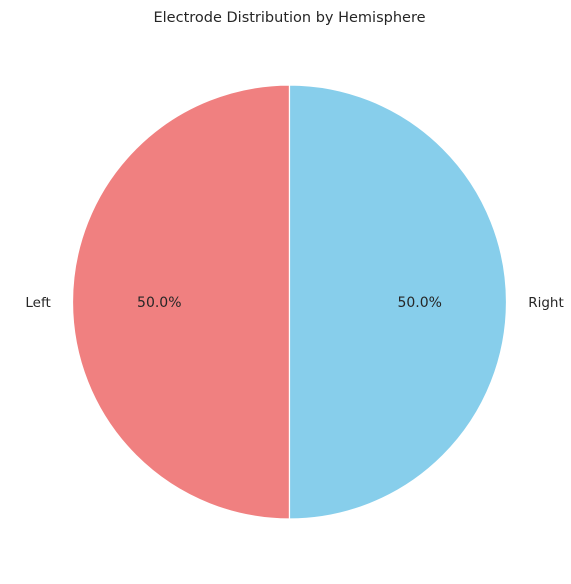 Image resolution: width=571 pixels, height=584 pixels. Describe the element at coordinates (289, 18) in the screenshot. I see `chart-title: Electrode Distribution by Hemisphere` at that location.